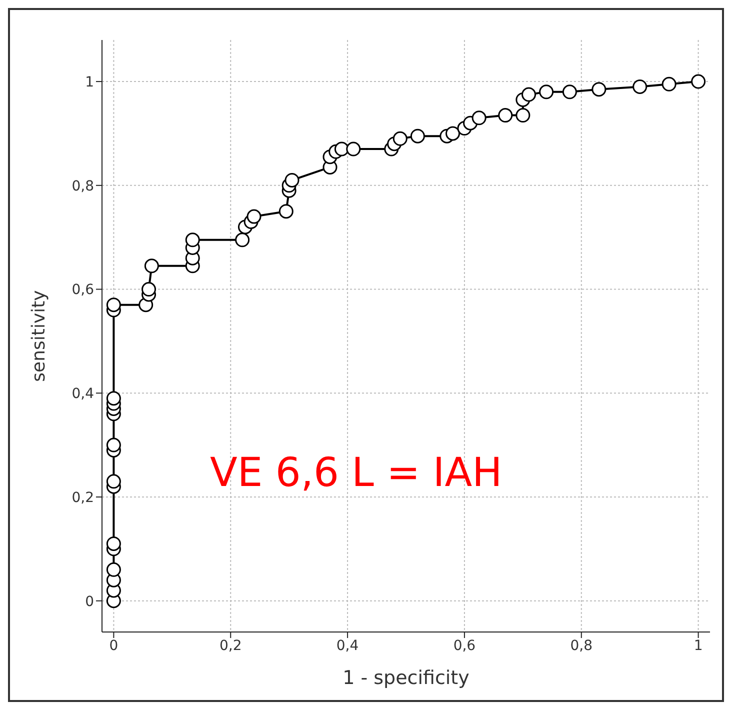 This screenshot has height=708, width=737. What do you see at coordinates (113, 646) in the screenshot?
I see `x-tick-label: 0` at bounding box center [113, 646].